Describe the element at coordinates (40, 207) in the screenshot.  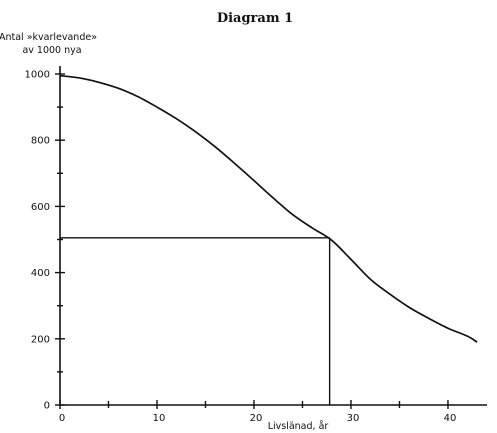
I see `y-tick-label-600: 600` at that location.